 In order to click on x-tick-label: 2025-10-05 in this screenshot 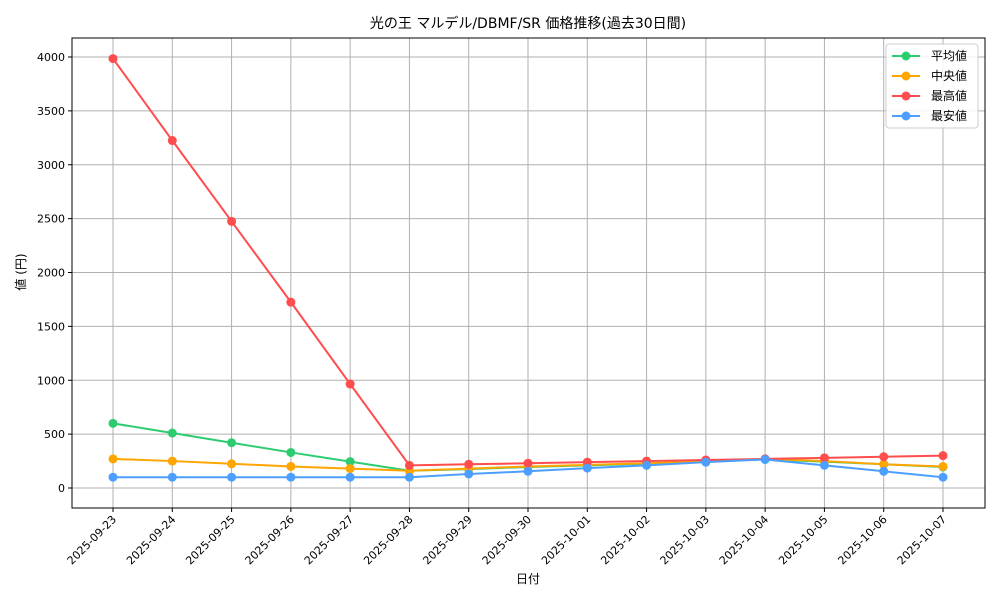, I will do `click(803, 540)`.